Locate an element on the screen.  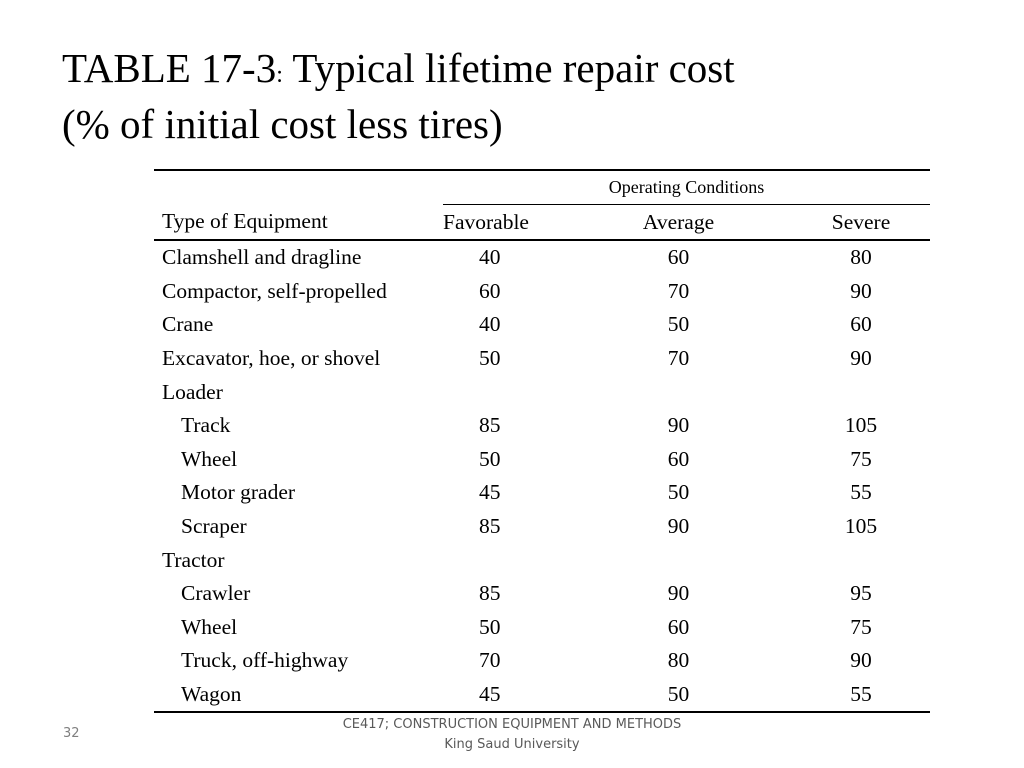
column-header-average: Average is located at coordinates (678, 222).